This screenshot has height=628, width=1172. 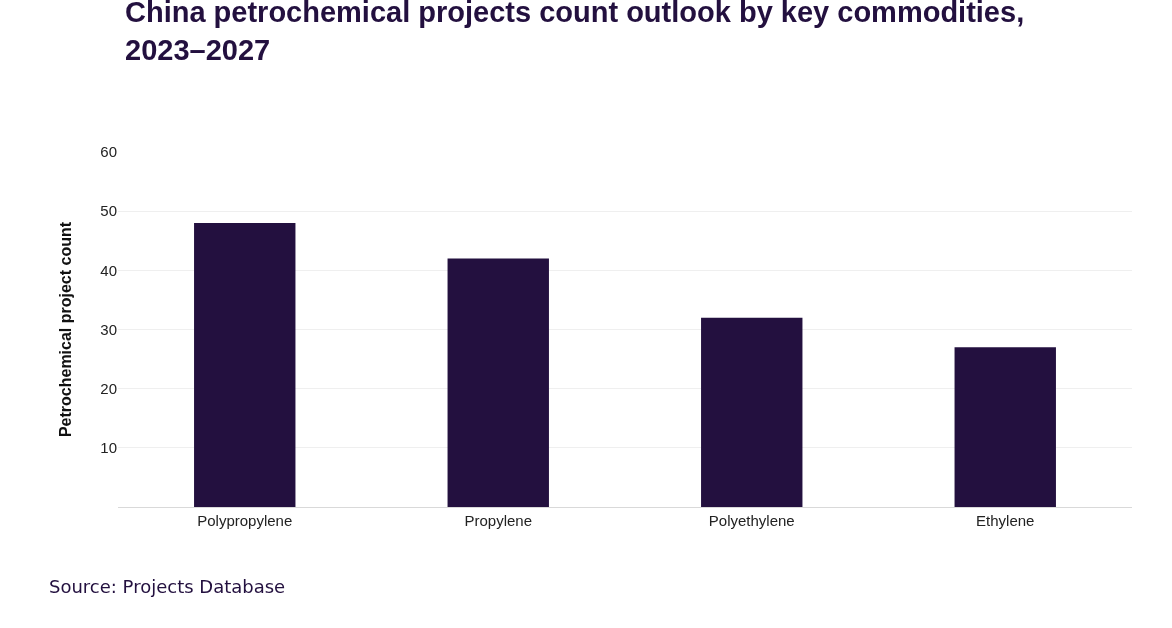 I want to click on y-tick-label: 20, so click(x=108, y=388).